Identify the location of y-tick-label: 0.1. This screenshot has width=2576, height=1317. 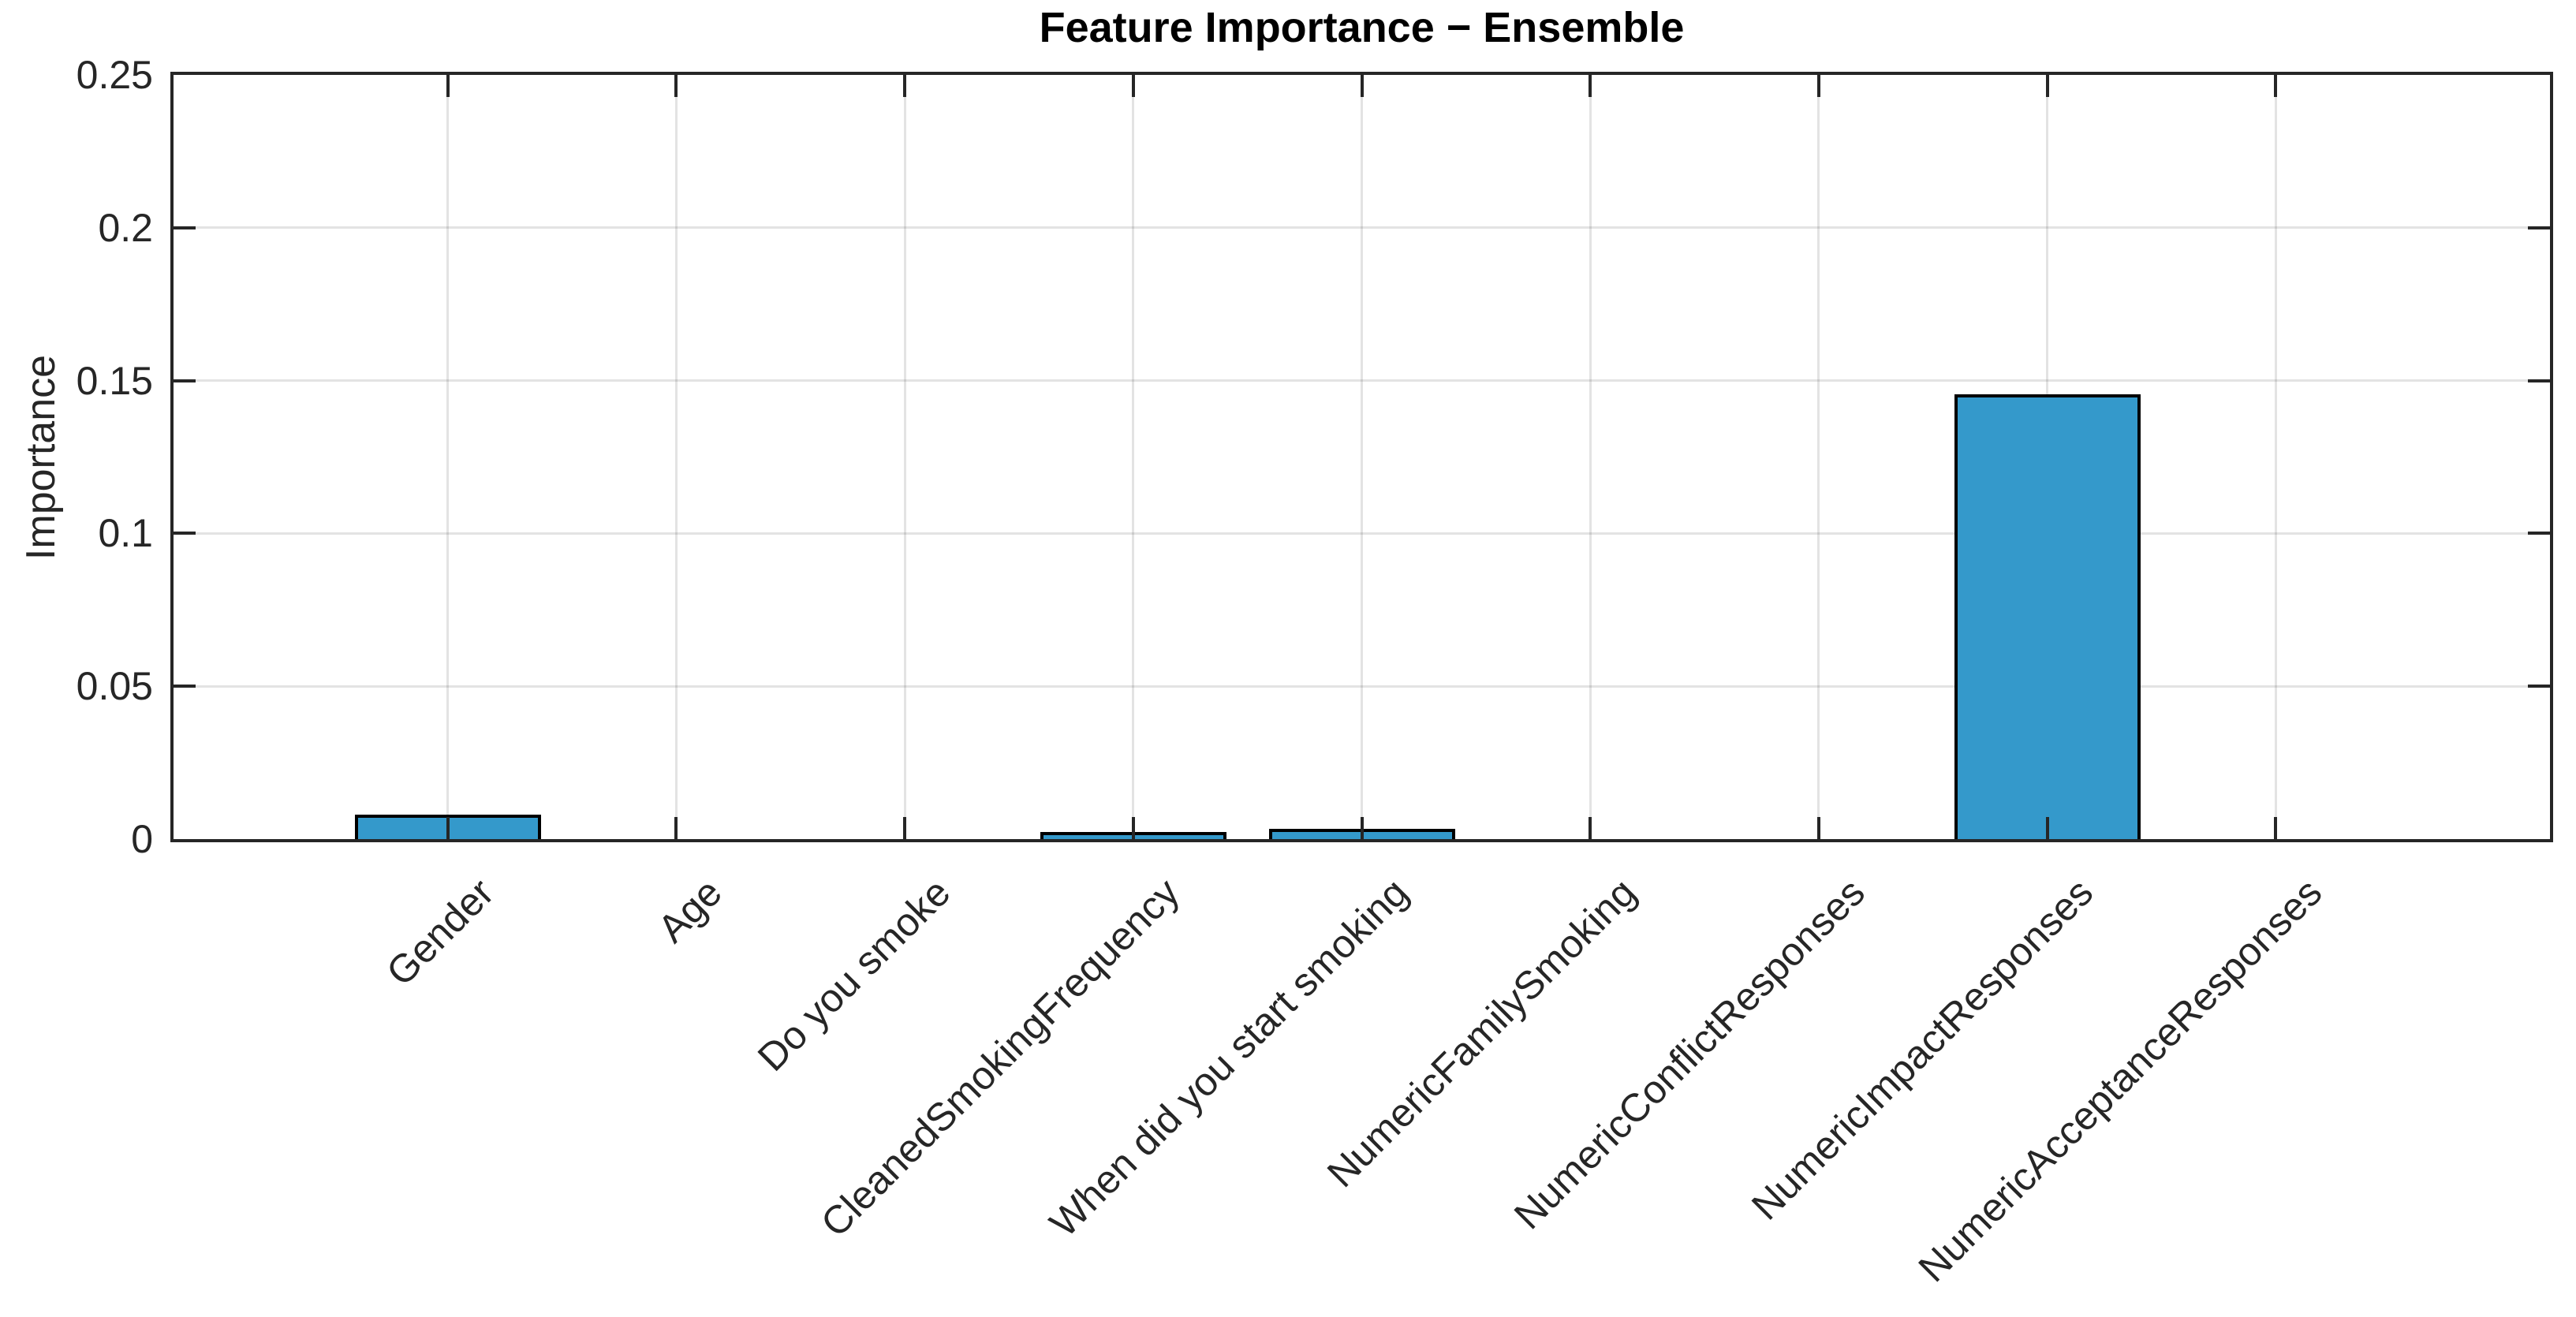
(125, 533).